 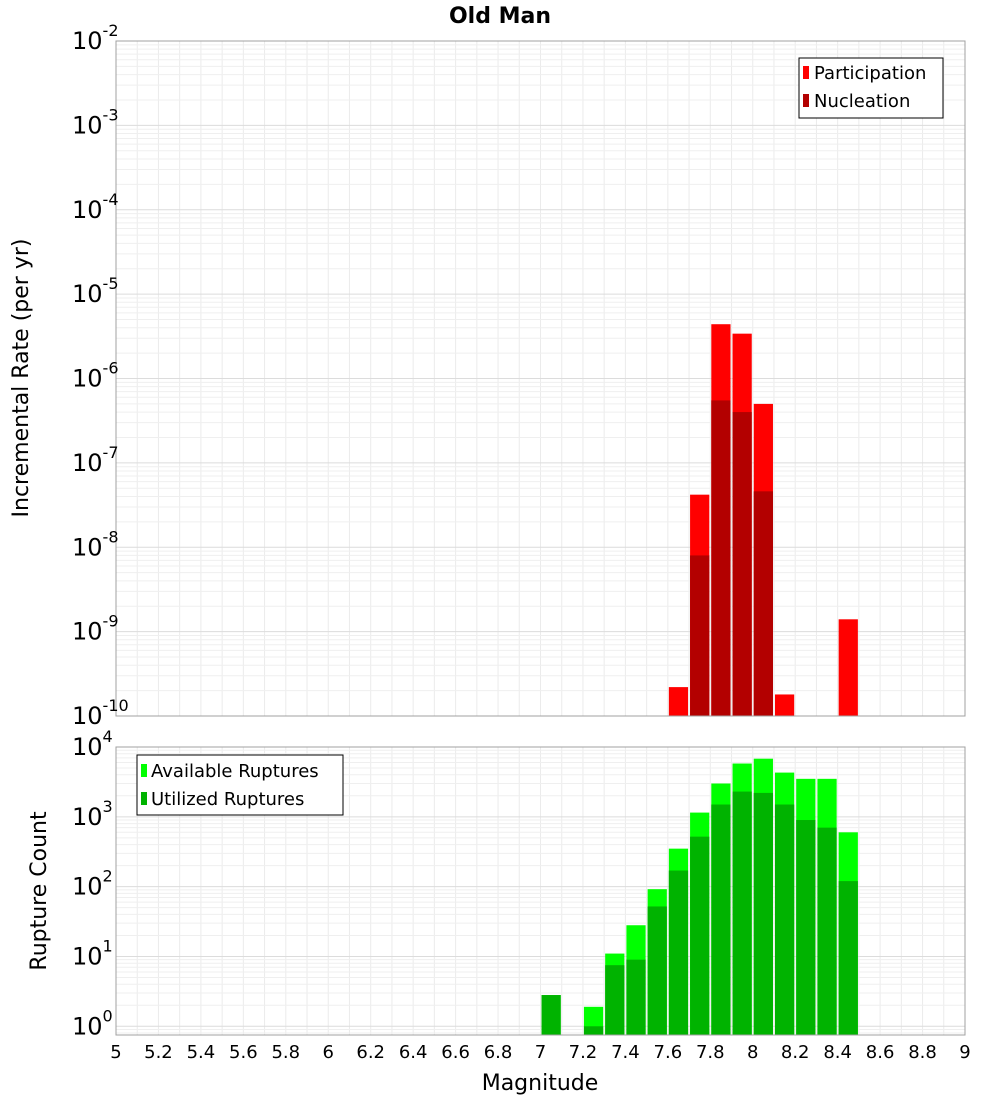 What do you see at coordinates (95, 376) in the screenshot?
I see `y-tick-label: 10⁻⁶` at bounding box center [95, 376].